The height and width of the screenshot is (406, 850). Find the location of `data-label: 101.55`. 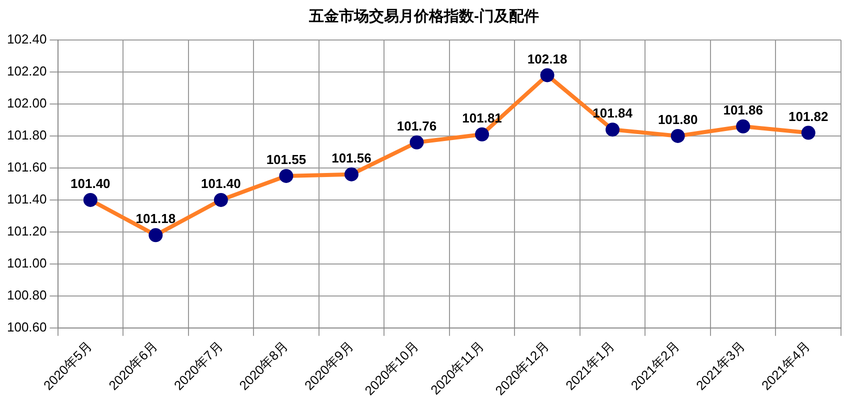

data-label: 101.55 is located at coordinates (286, 160).